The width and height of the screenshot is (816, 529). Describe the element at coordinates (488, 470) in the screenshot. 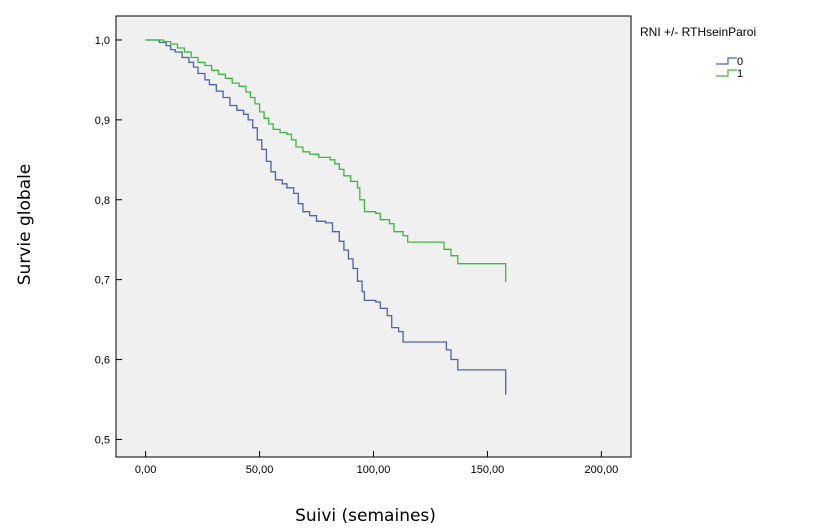

I see `x-tick-label: 150,00` at that location.